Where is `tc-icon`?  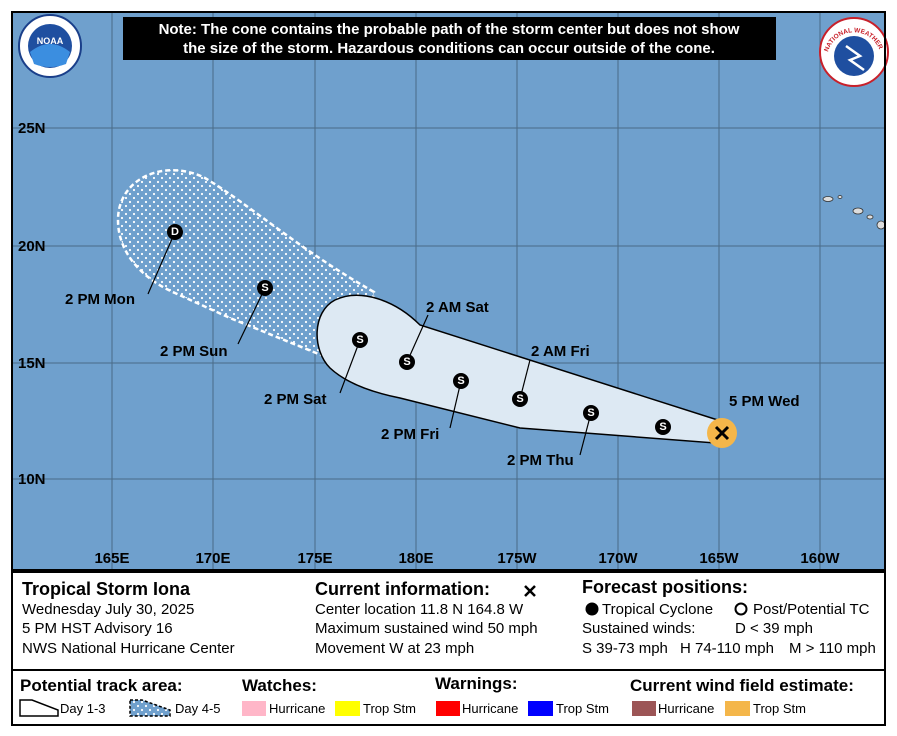 tc-icon is located at coordinates (592, 609).